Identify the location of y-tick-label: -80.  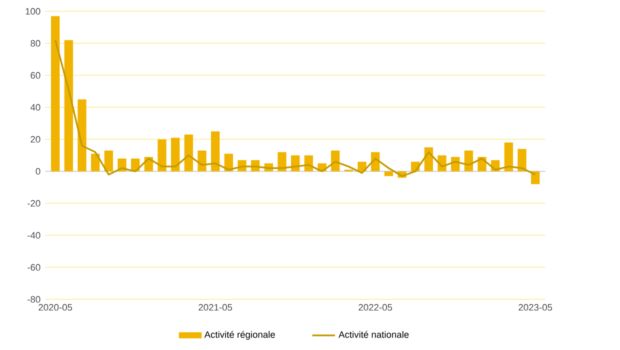
(34, 299).